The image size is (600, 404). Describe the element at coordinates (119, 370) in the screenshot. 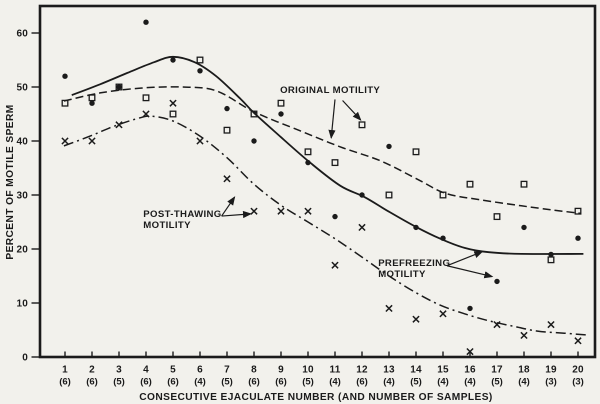

I see `x-tick-label: 3` at that location.